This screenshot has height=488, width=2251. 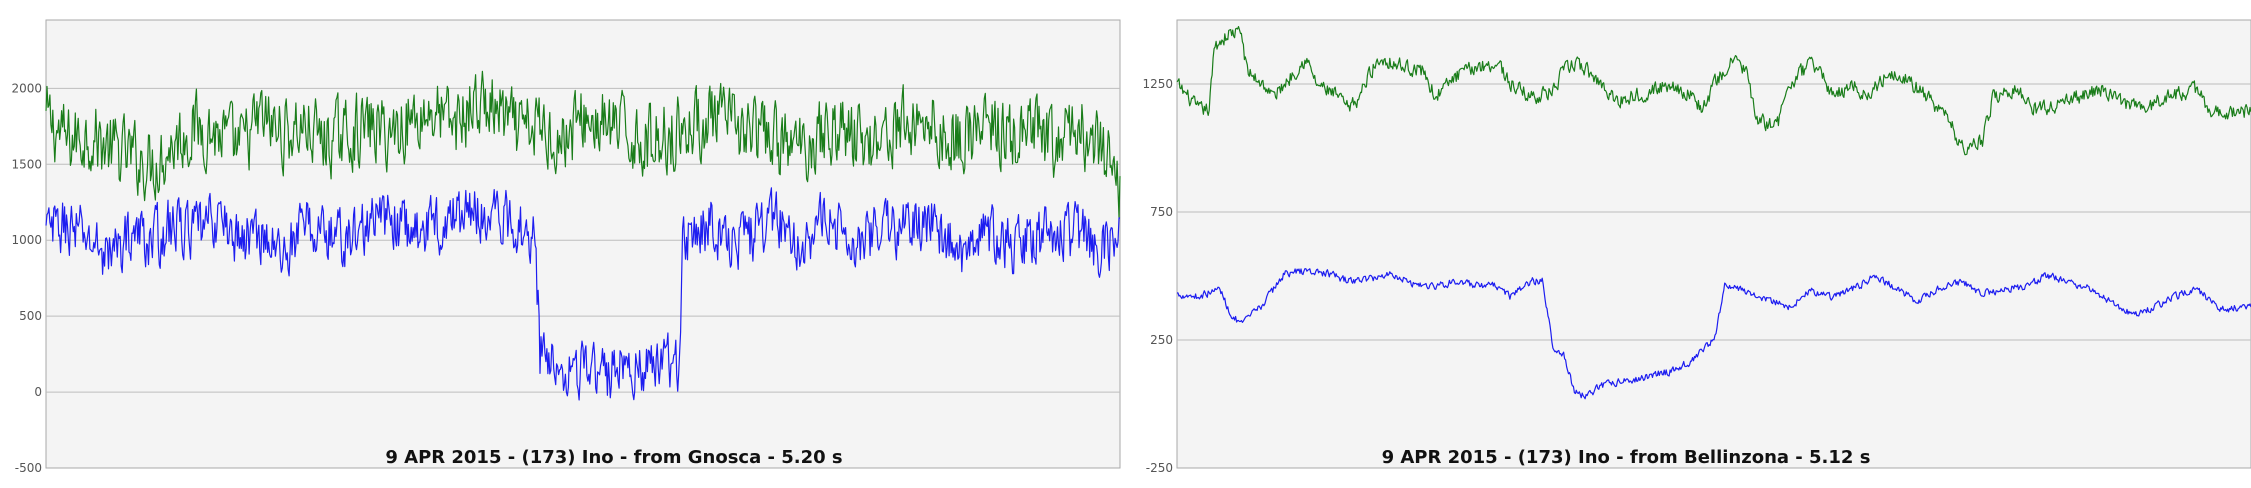 I want to click on y-tick-label: 250, so click(x=1161, y=340).